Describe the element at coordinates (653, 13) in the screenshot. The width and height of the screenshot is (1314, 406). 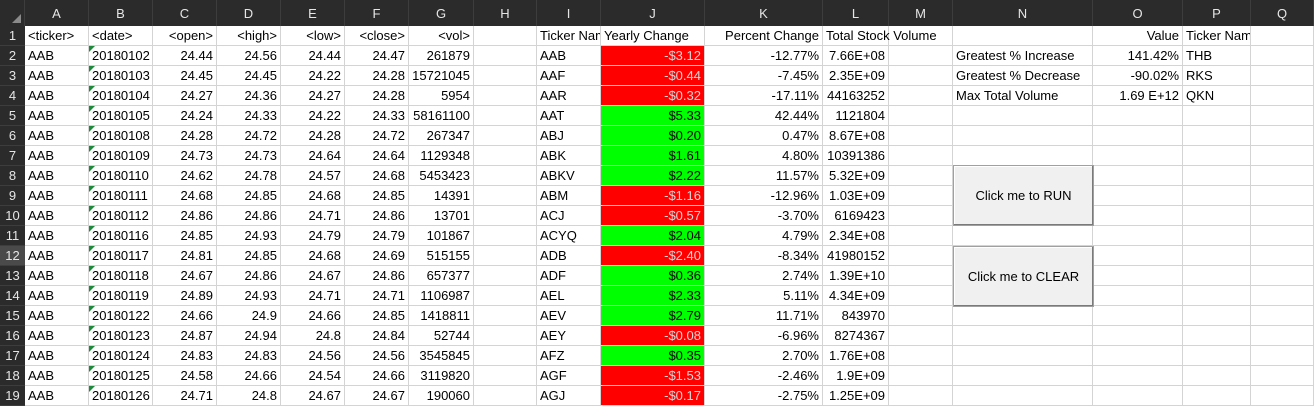
I see `column-header-j: J` at that location.